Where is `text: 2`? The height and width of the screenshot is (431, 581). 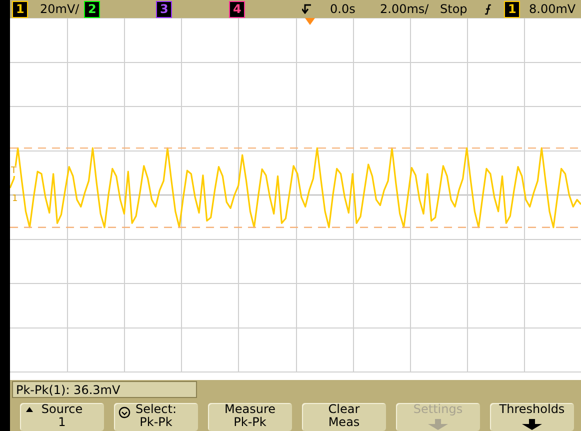 text: 2 is located at coordinates (92, 9).